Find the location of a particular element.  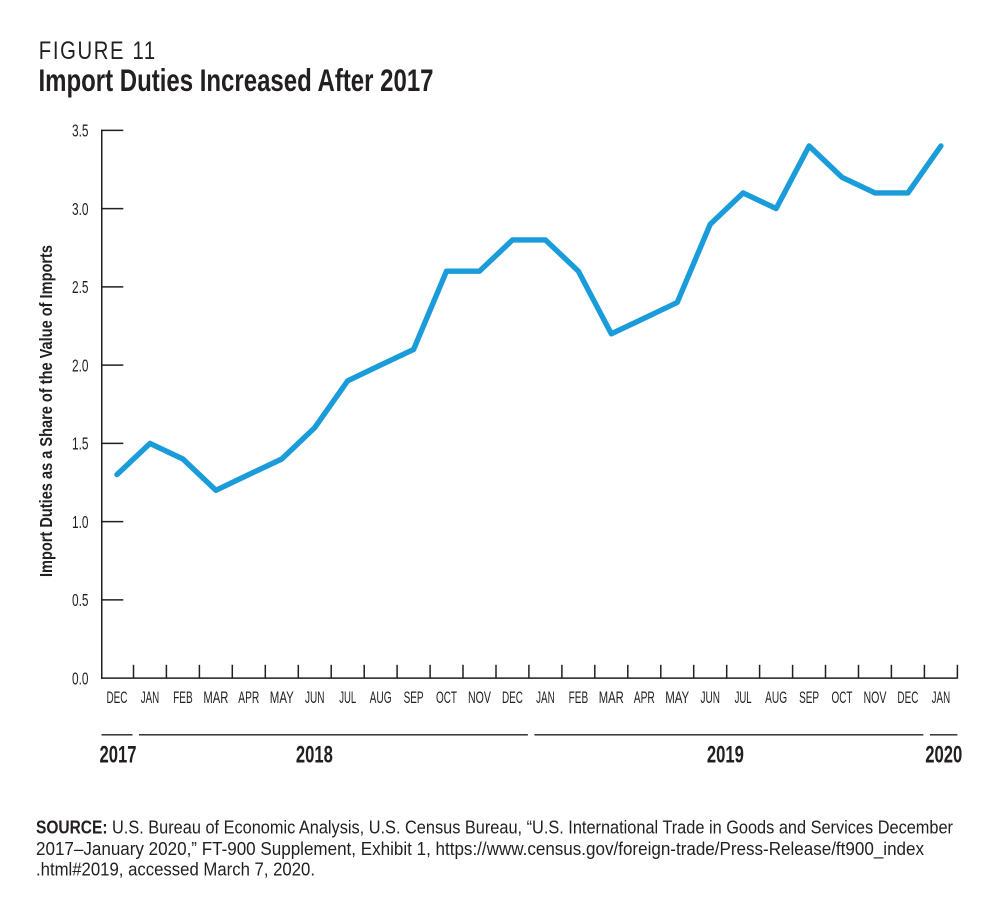

svg-text: FIGURE 11 is located at coordinates (98, 51).